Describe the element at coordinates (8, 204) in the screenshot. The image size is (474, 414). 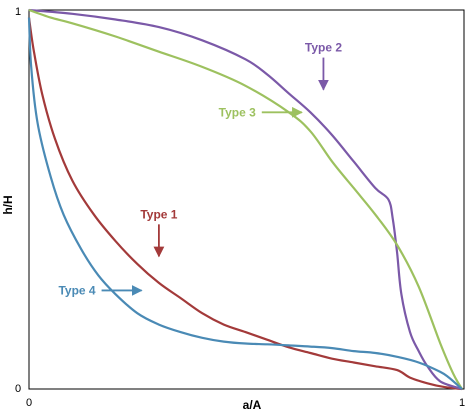
I see `y-axis-label: h/H` at that location.